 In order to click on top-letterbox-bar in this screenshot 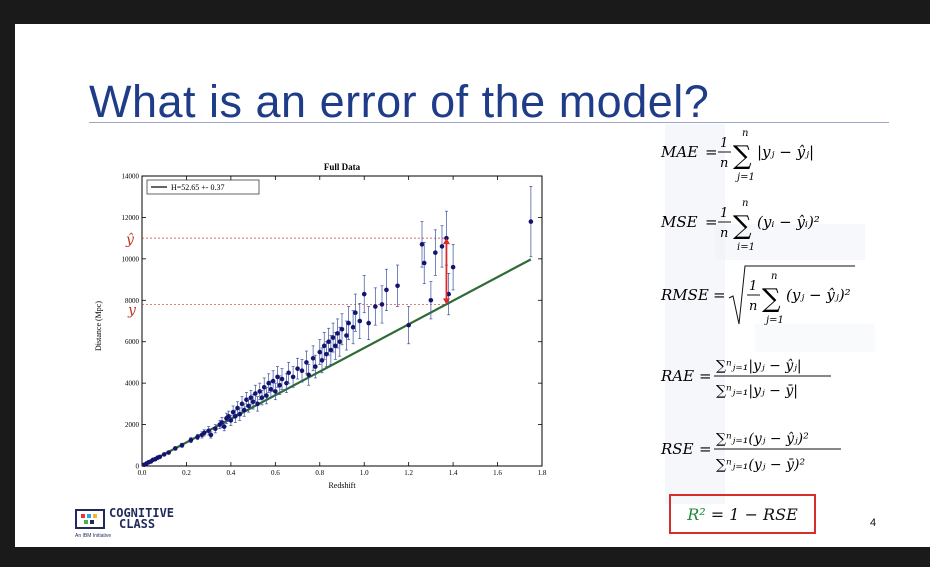, I will do `click(465, 12)`.